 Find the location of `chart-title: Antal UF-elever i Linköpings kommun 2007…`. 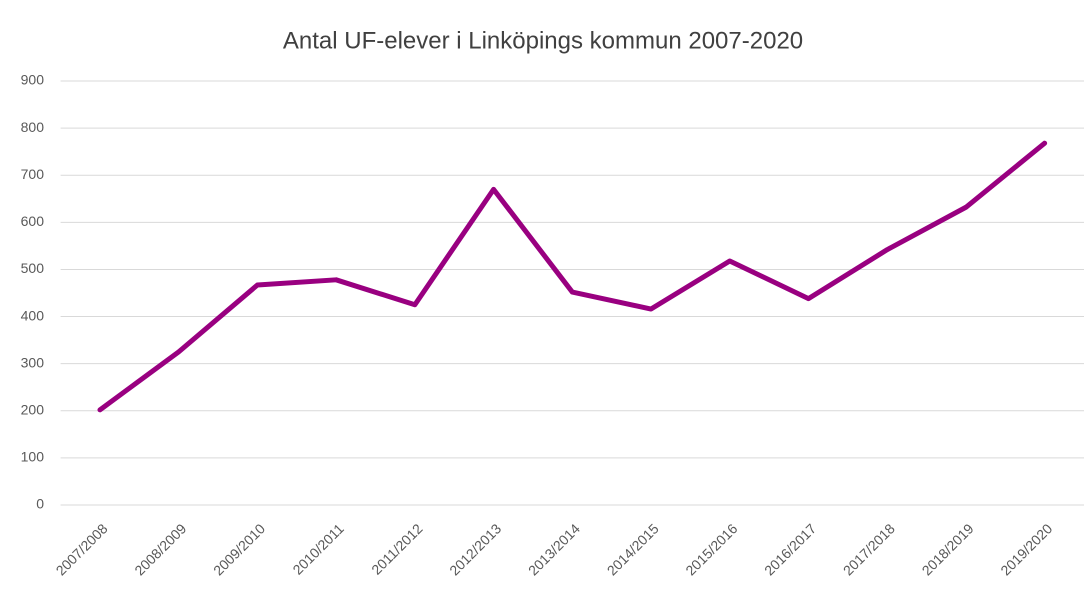

chart-title: Antal UF-elever i Linköpings kommun 2007… is located at coordinates (543, 40).